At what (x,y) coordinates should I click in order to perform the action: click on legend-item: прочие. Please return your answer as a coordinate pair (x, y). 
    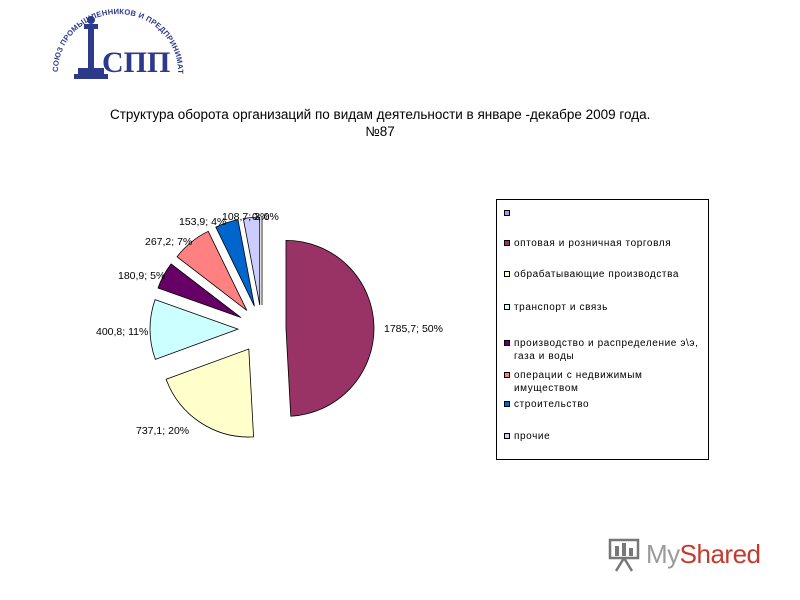
    Looking at the image, I should click on (604, 436).